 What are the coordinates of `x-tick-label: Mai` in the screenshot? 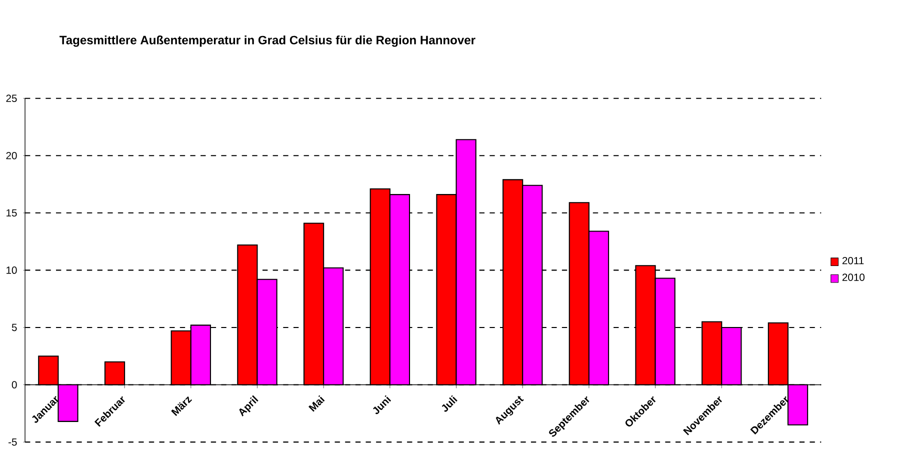 It's located at (316, 403).